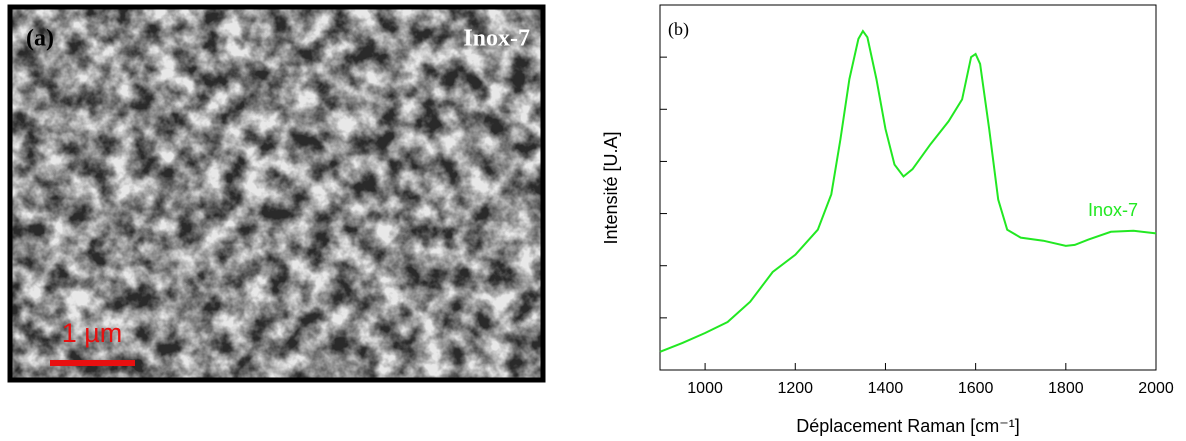 The height and width of the screenshot is (441, 1186). I want to click on x-tick-label: 1800, so click(1066, 388).